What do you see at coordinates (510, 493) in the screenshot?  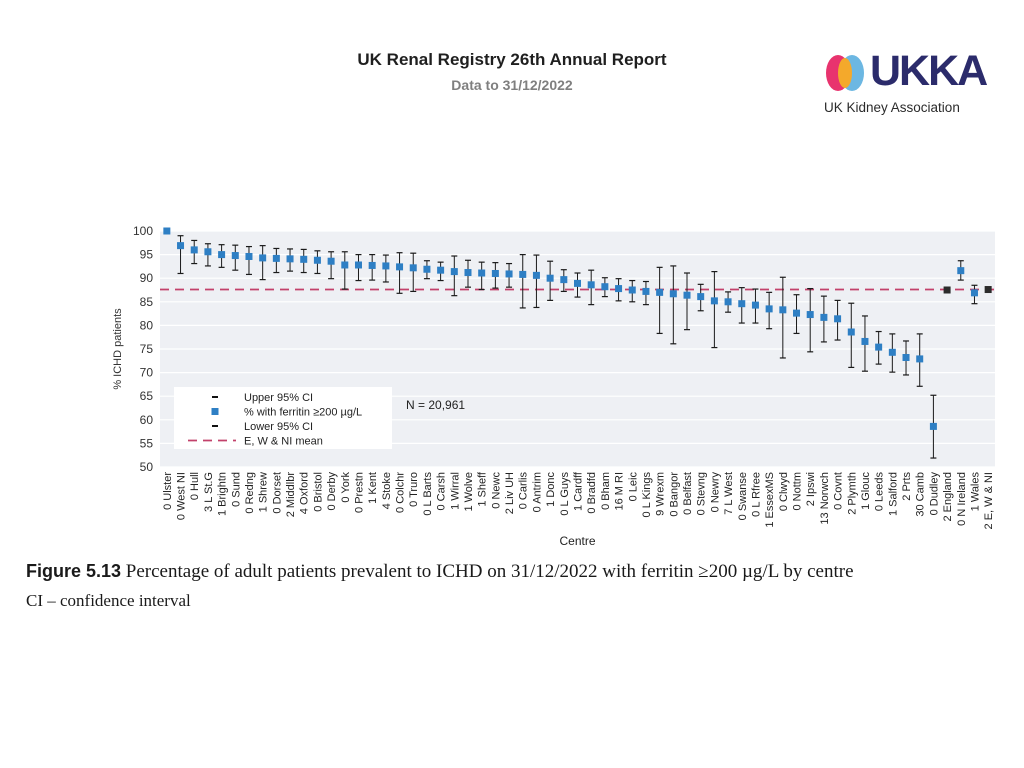 I see `x-tick-label: 2 Liv UH` at bounding box center [510, 493].